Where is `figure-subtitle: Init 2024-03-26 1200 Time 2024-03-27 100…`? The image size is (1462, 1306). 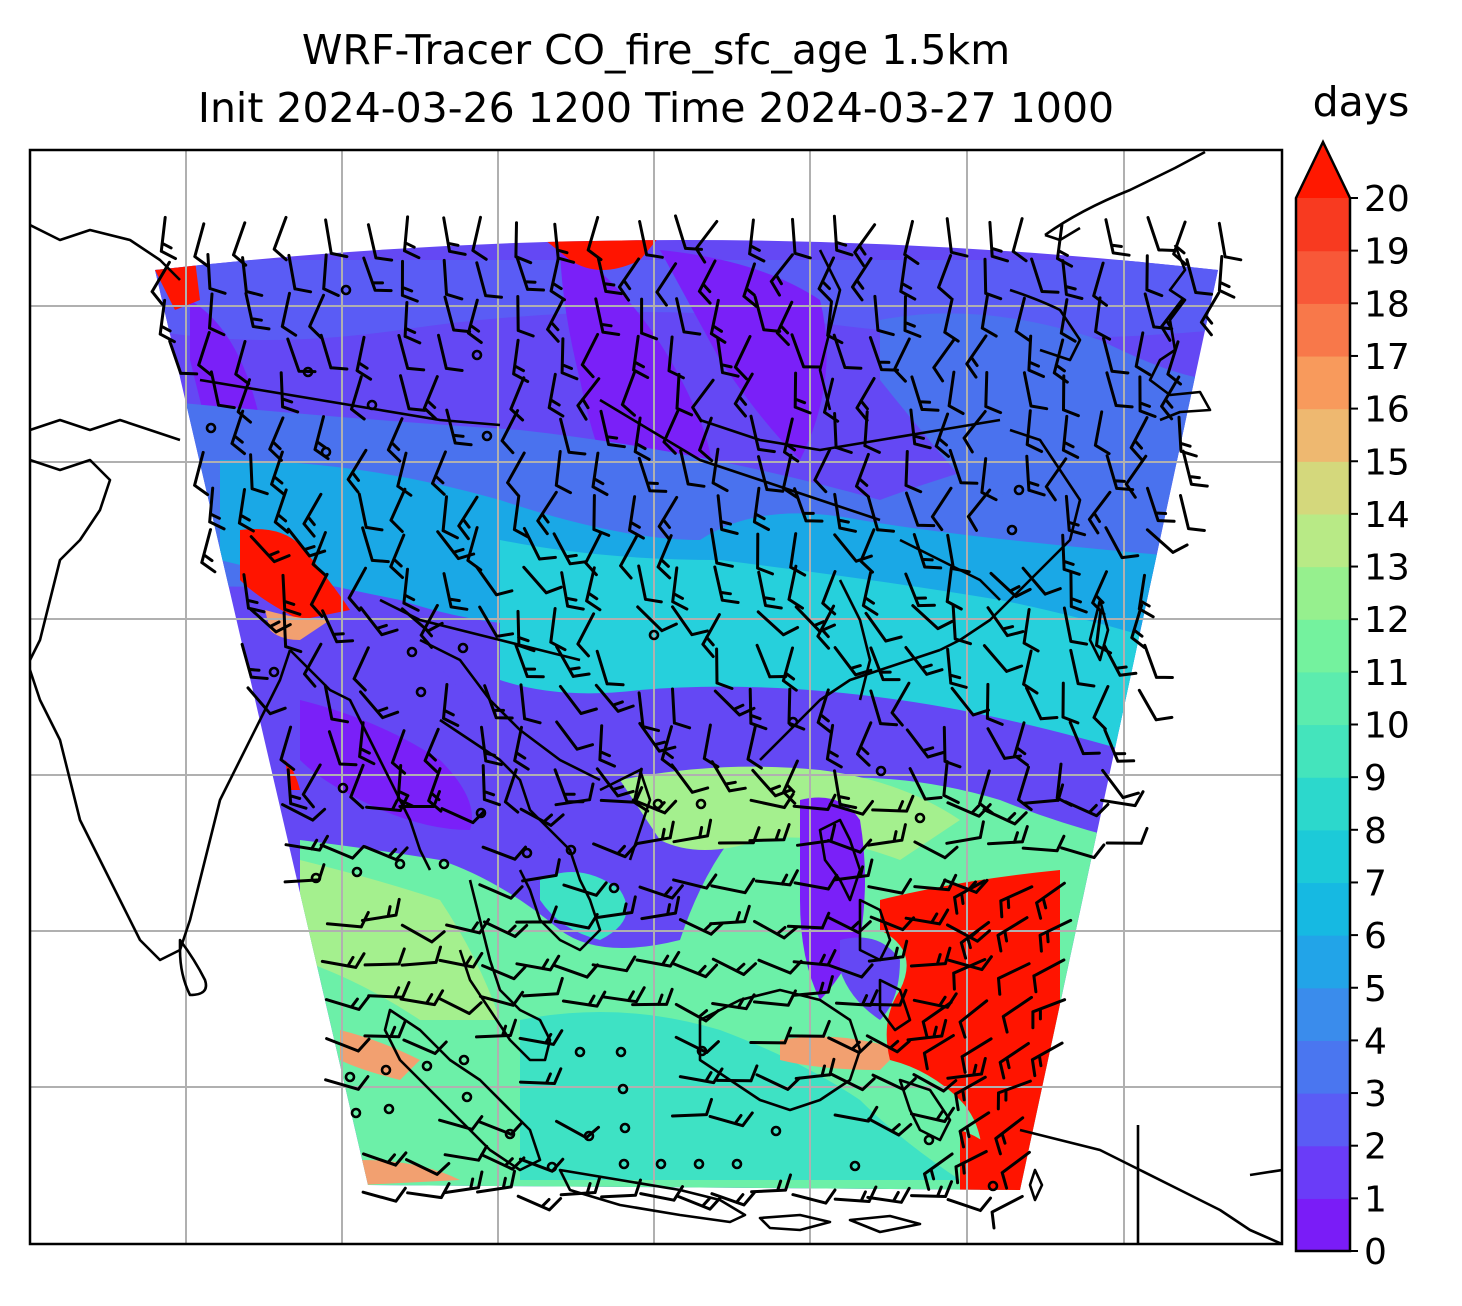 figure-subtitle: Init 2024-03-26 1200 Time 2024-03-27 100… is located at coordinates (656, 108).